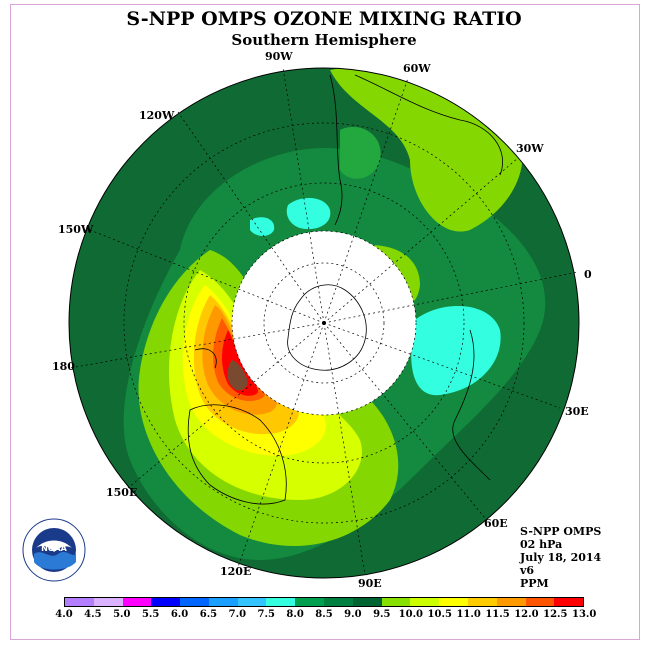  I want to click on antarctica-coast, so click(327, 327).